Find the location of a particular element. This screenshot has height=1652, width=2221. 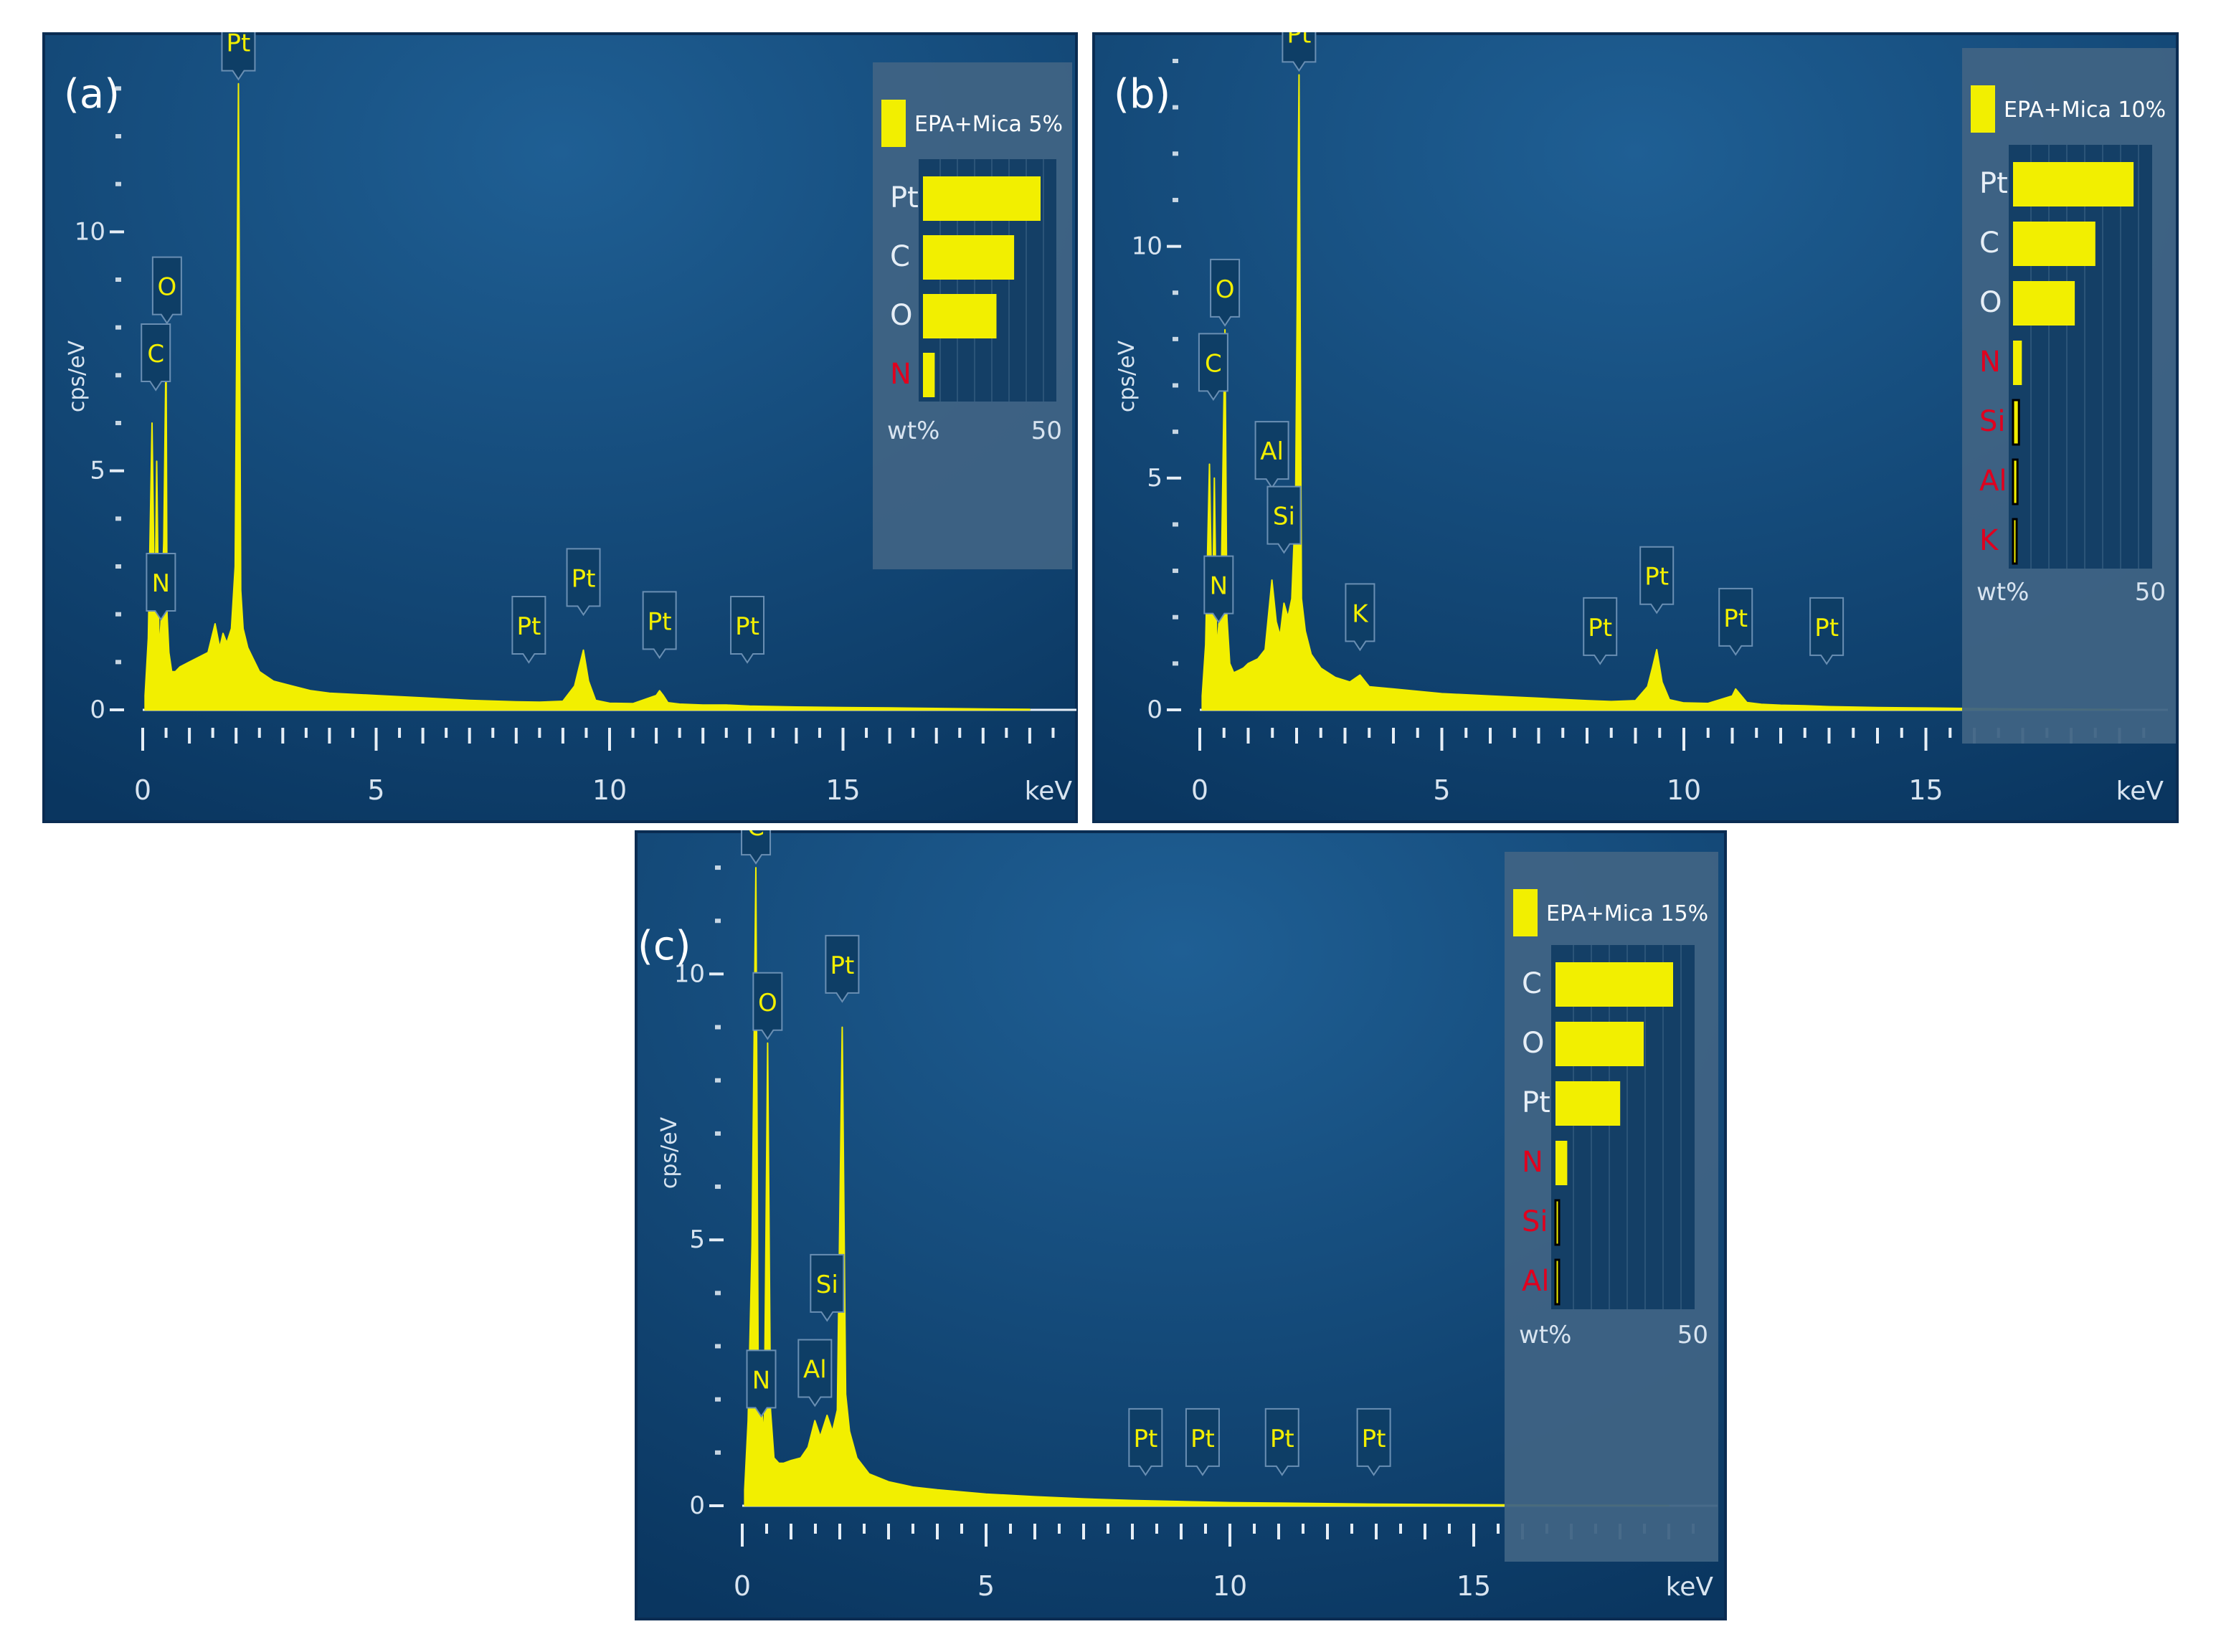

peak-label-text: O is located at coordinates (1225, 289).